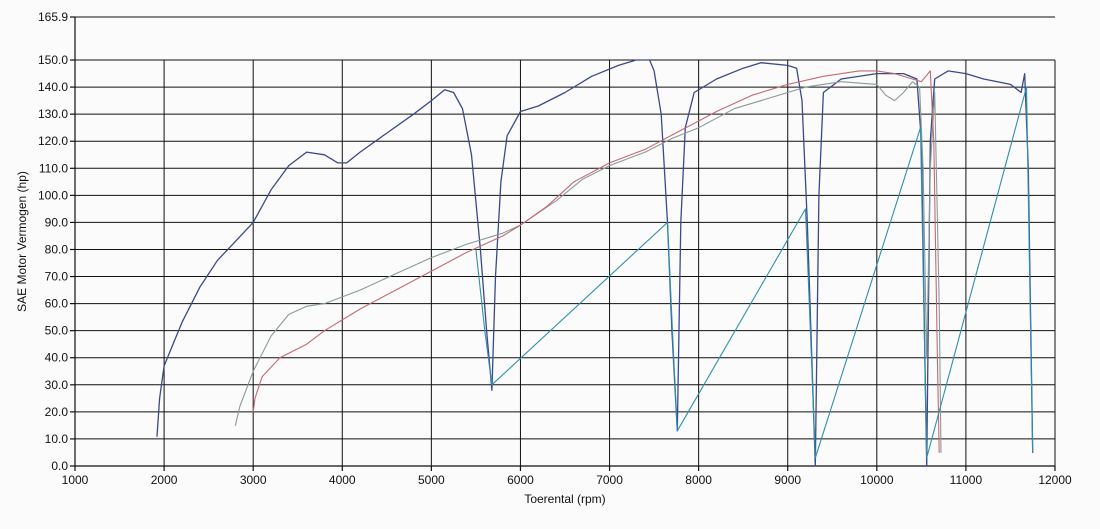 Image resolution: width=1100 pixels, height=529 pixels. Describe the element at coordinates (253, 480) in the screenshot. I see `x-tick-label: 3000` at that location.